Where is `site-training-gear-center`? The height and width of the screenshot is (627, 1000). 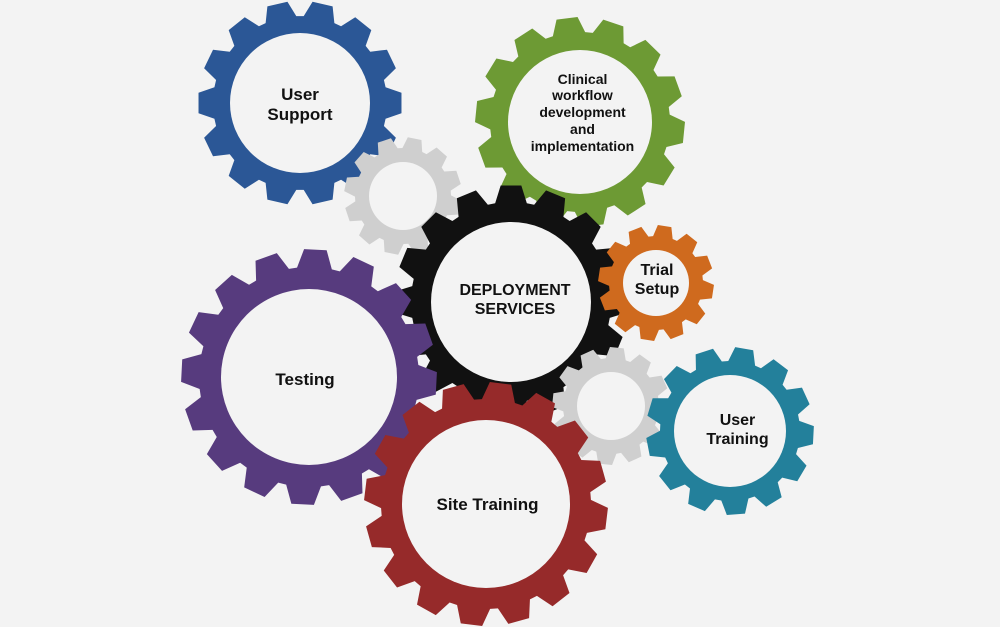 site-training-gear-center is located at coordinates (486, 504).